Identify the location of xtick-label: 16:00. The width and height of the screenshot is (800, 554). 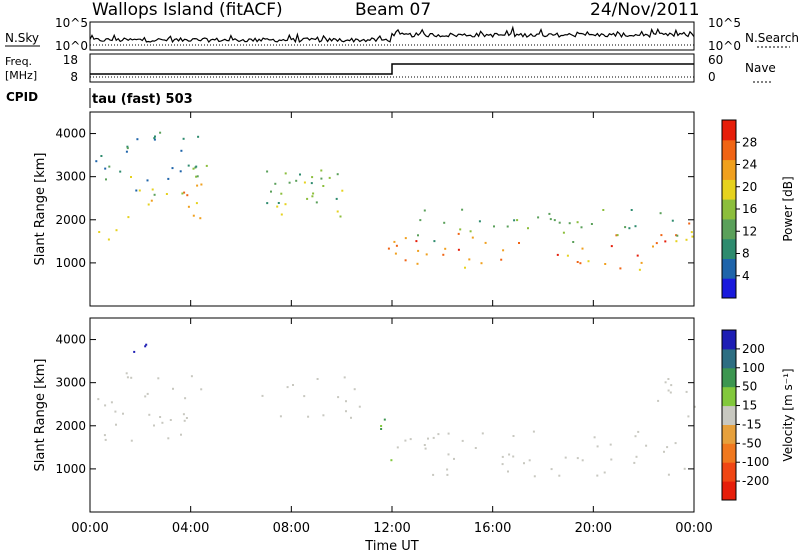
(492, 528).